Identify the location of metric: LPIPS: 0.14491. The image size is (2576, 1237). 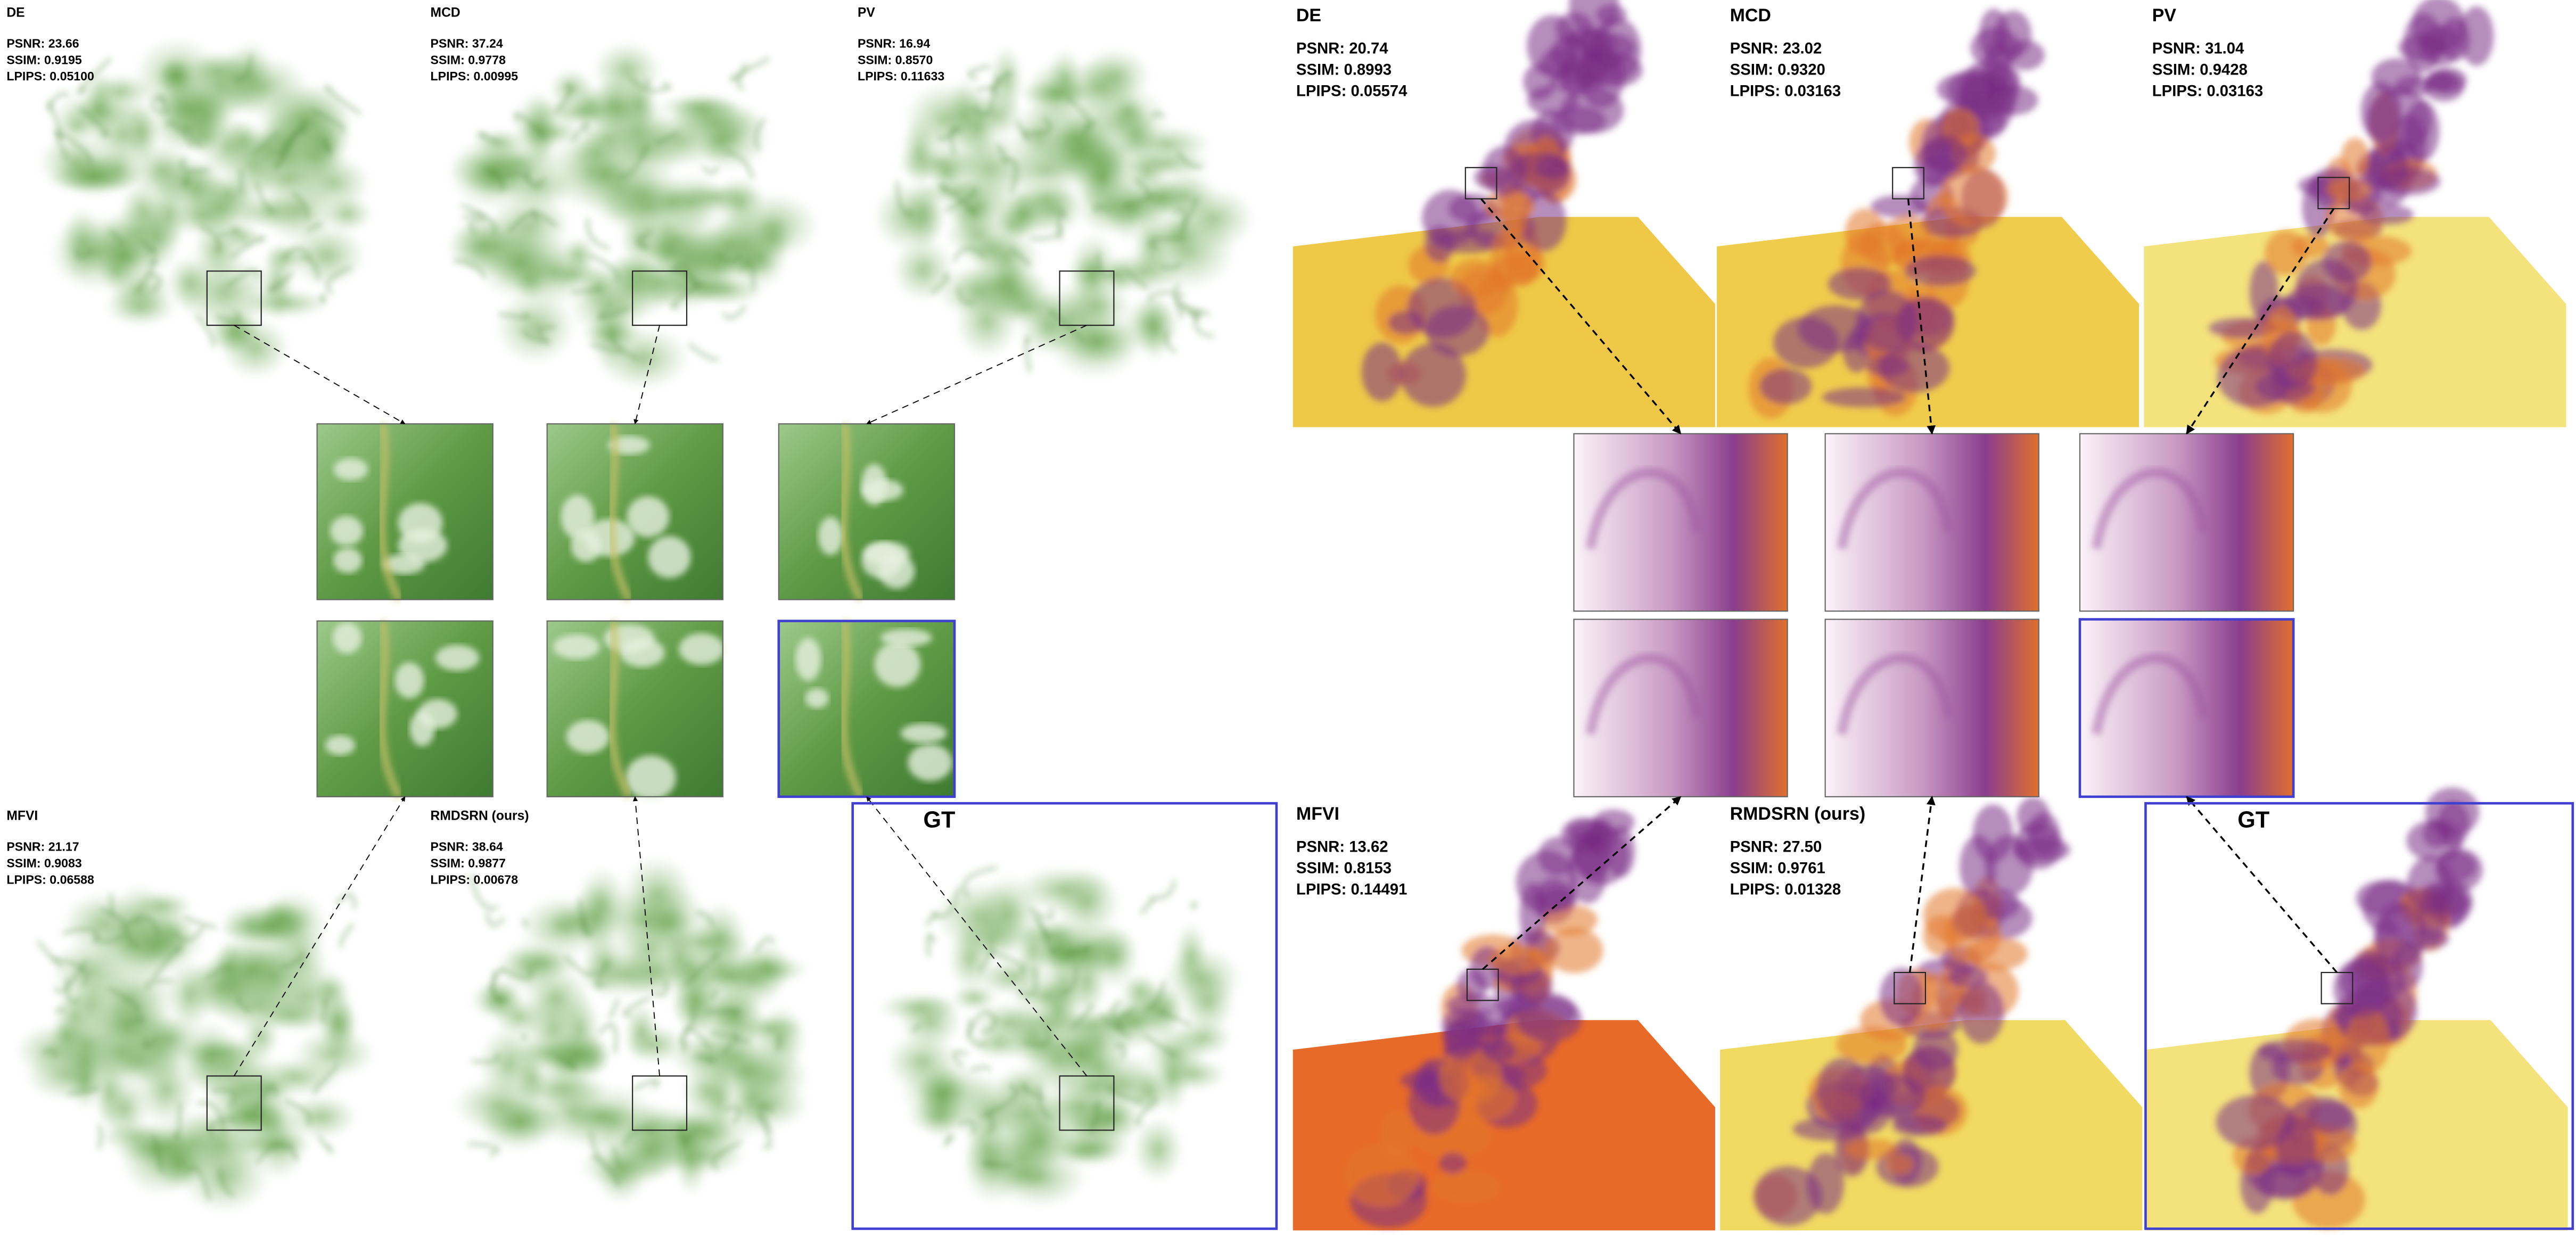
(1351, 889).